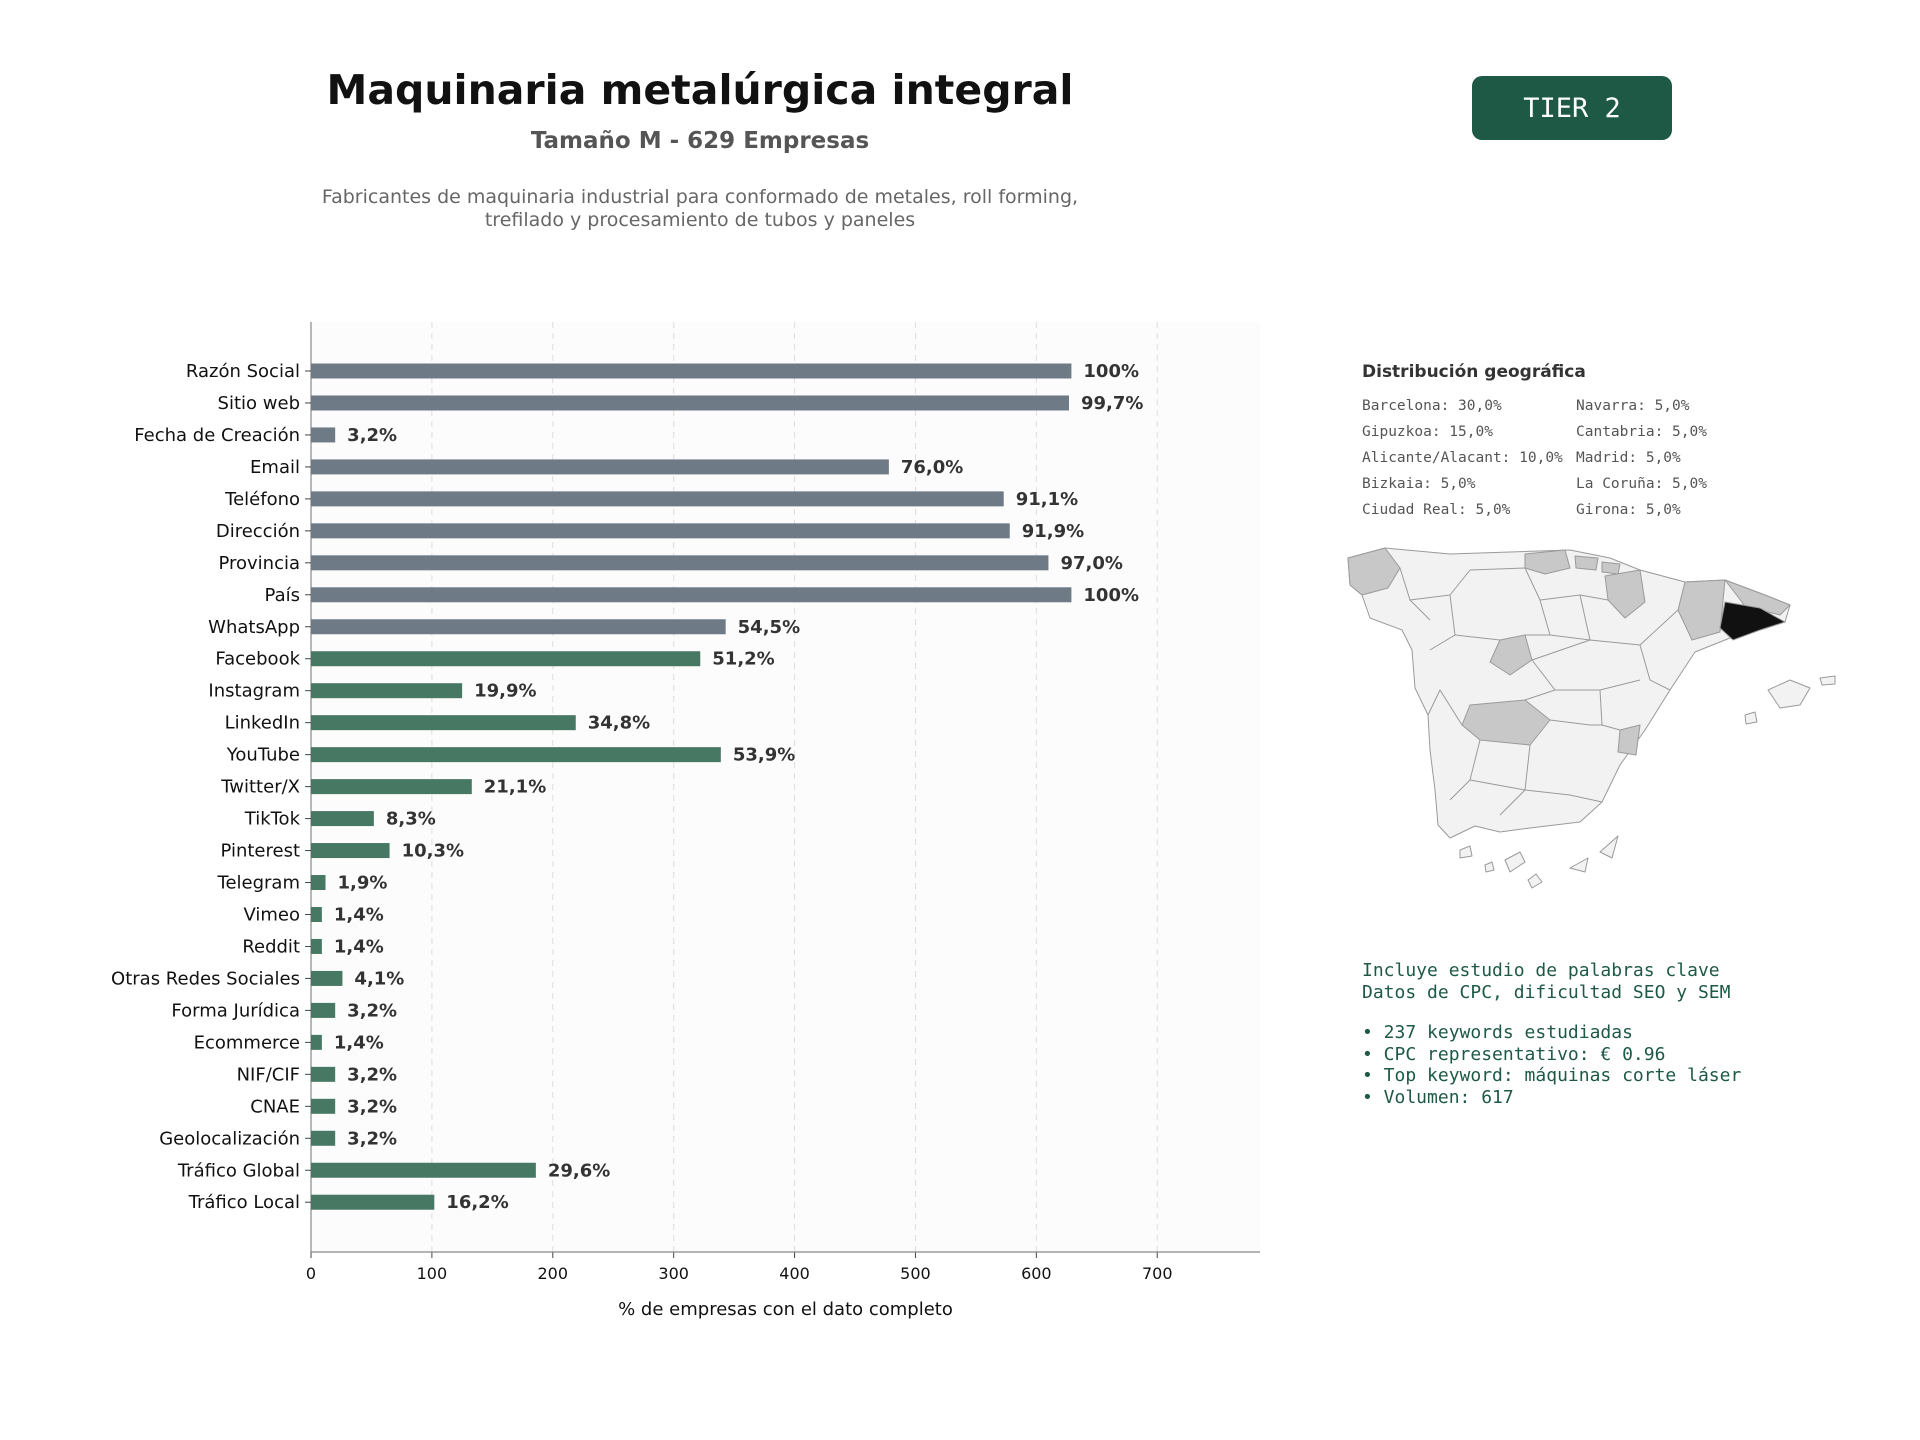  What do you see at coordinates (1539, 691) in the screenshot?
I see `map-borders` at bounding box center [1539, 691].